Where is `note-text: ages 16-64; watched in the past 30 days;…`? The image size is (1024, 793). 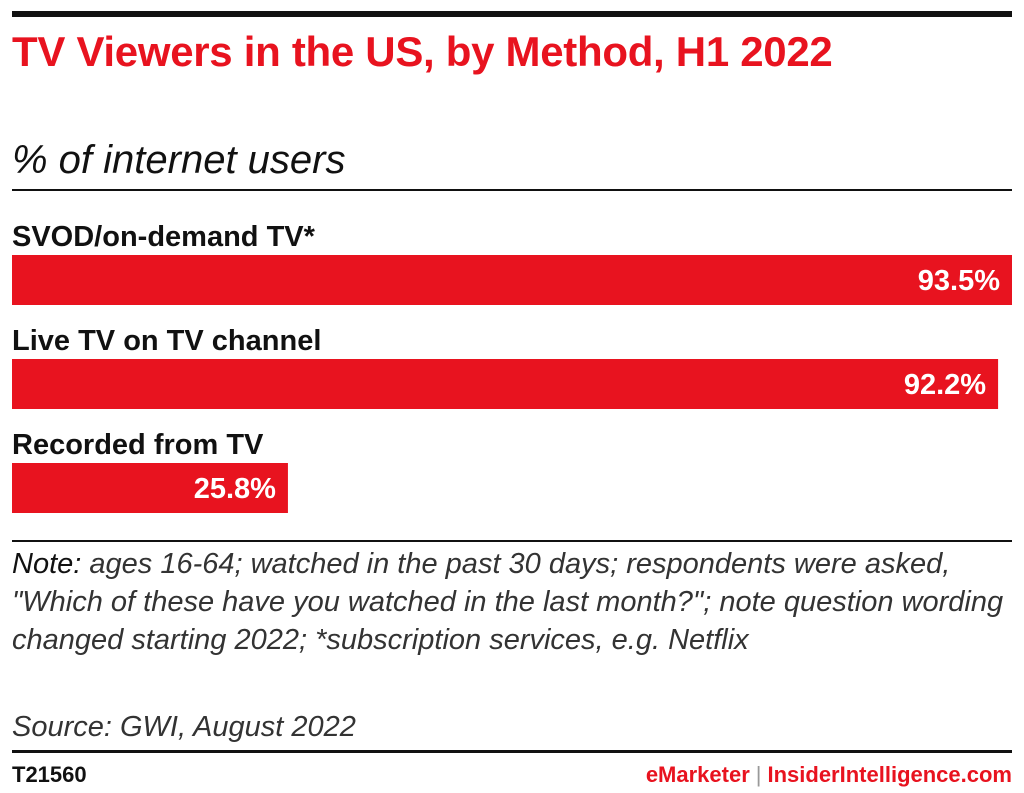 note-text: ages 16-64; watched in the past 30 days;… is located at coordinates (508, 602).